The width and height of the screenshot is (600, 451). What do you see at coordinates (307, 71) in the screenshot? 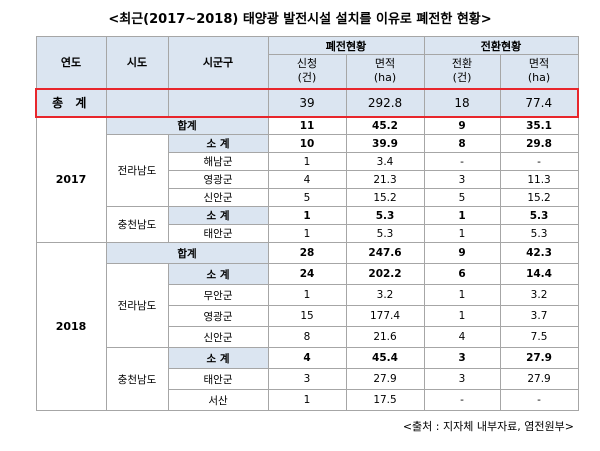
I see `header-closure-apply: 신청 (건)` at bounding box center [307, 71].